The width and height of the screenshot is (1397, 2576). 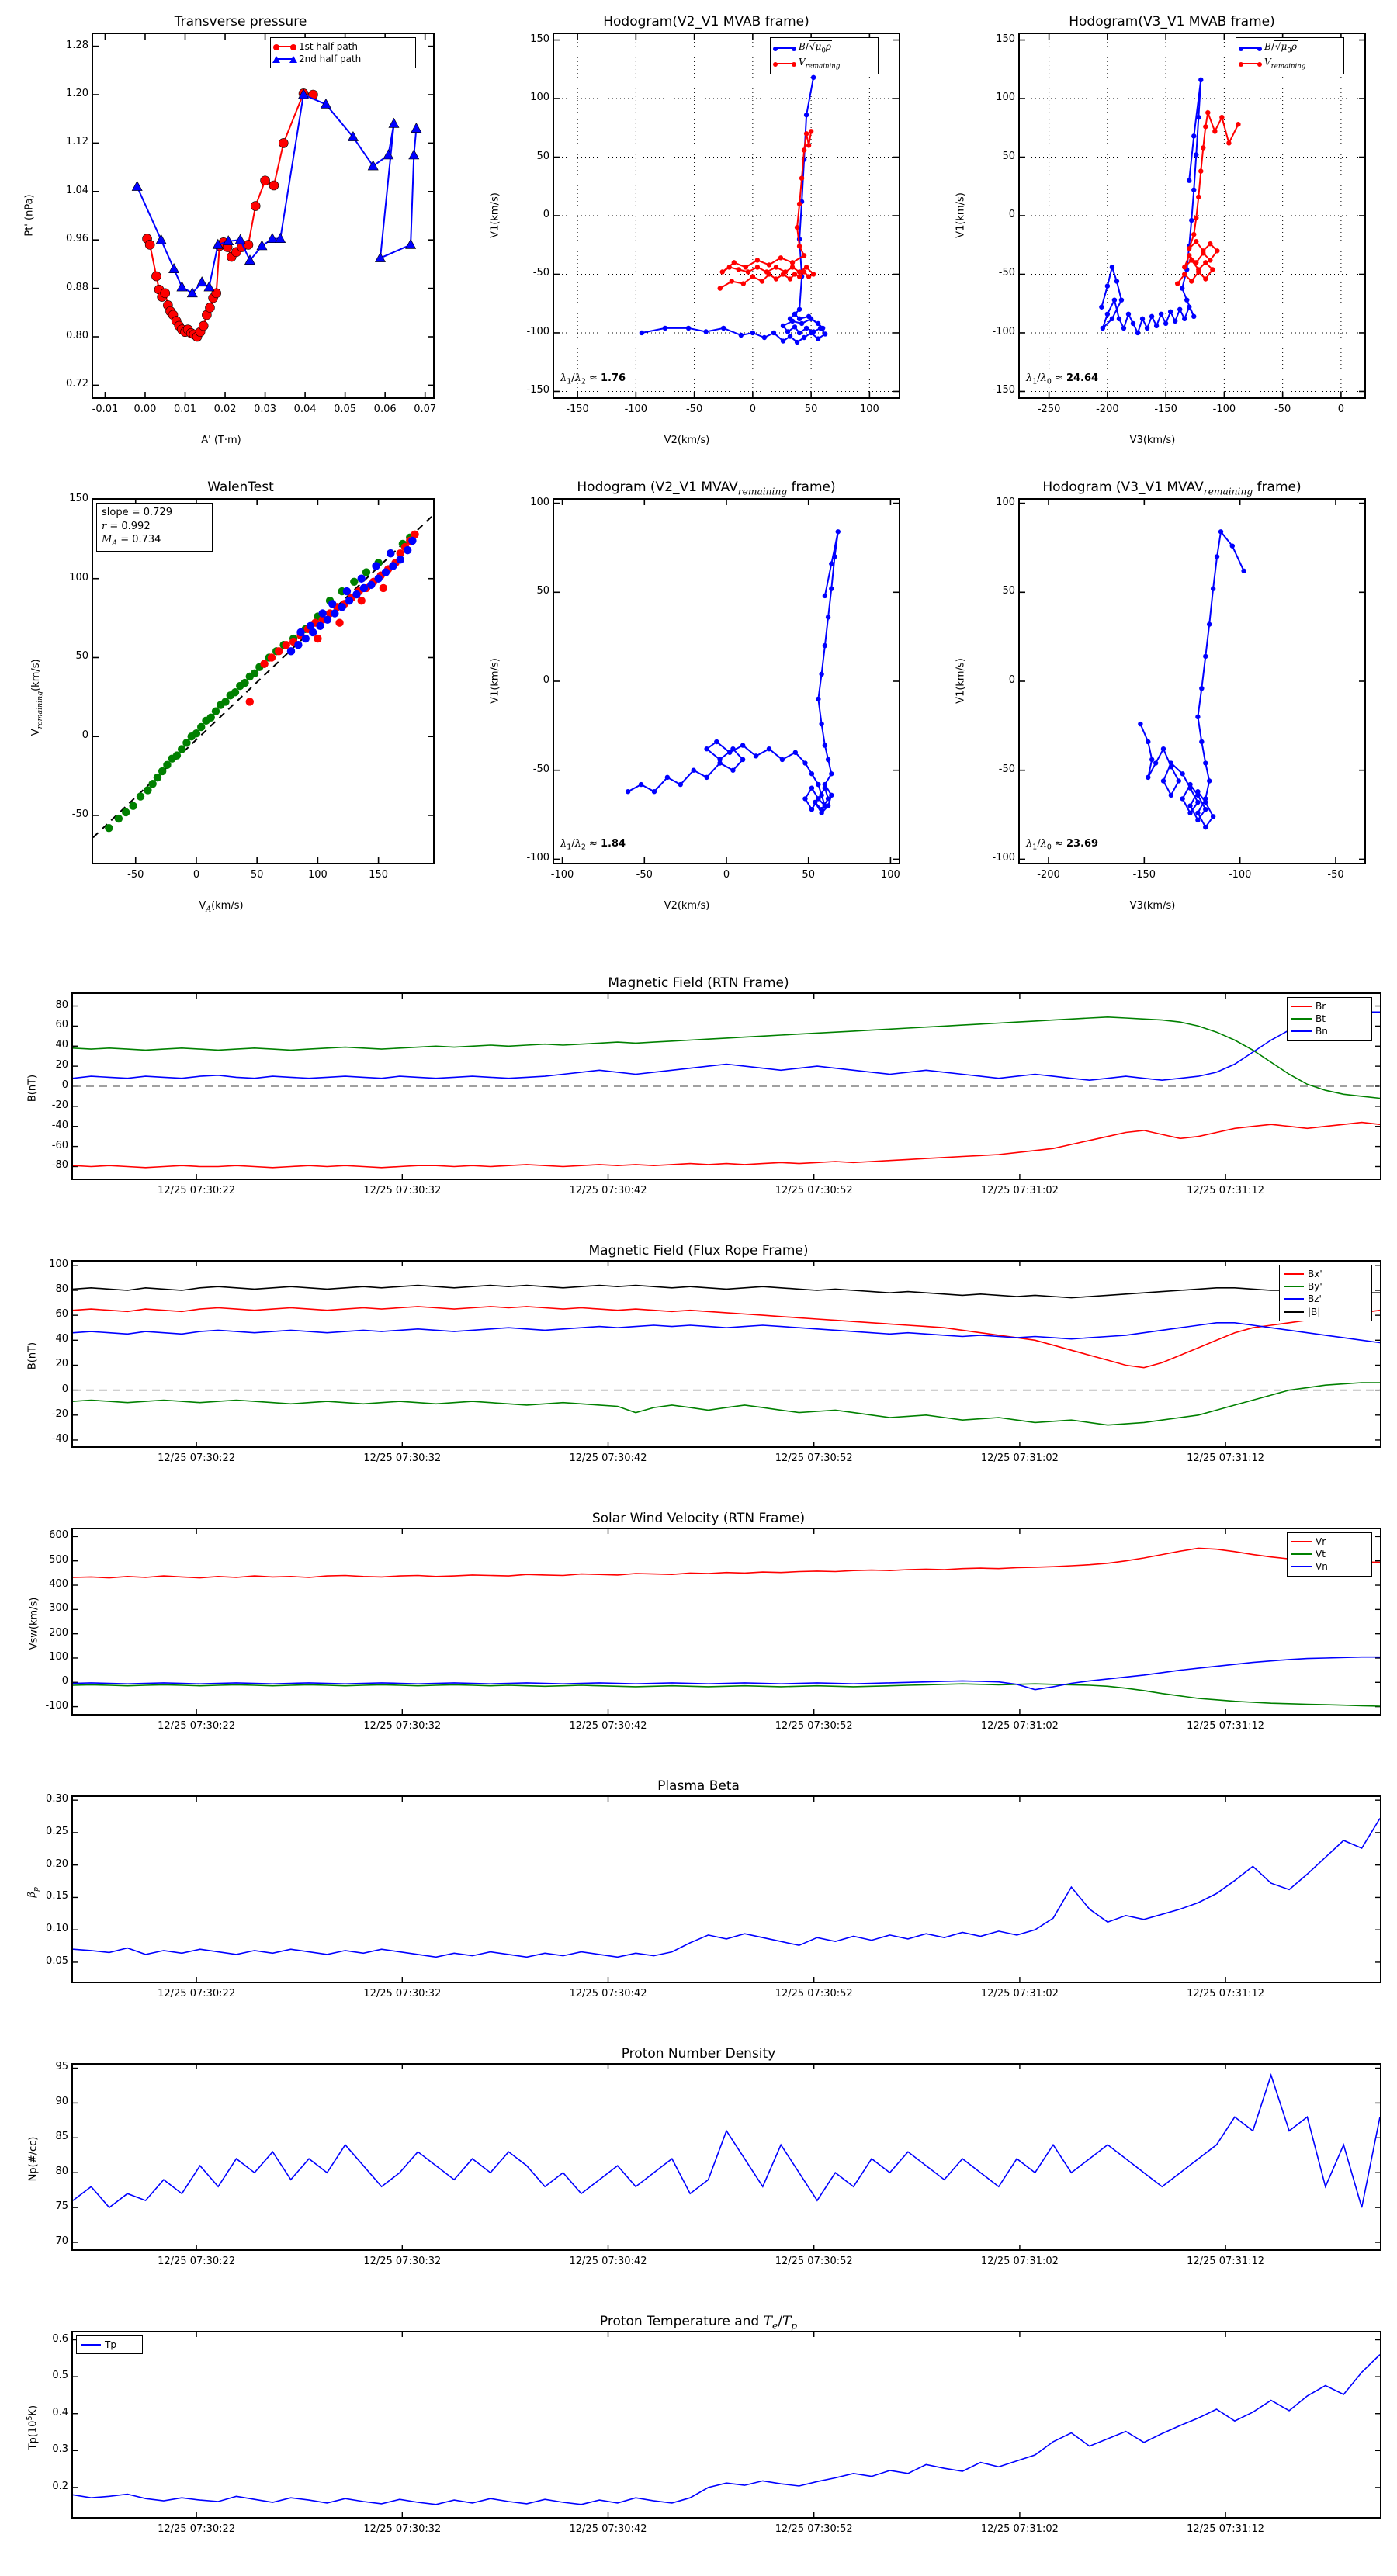 What do you see at coordinates (1329, 1566) in the screenshot?
I see `legend-item-vn: Vn` at bounding box center [1329, 1566].